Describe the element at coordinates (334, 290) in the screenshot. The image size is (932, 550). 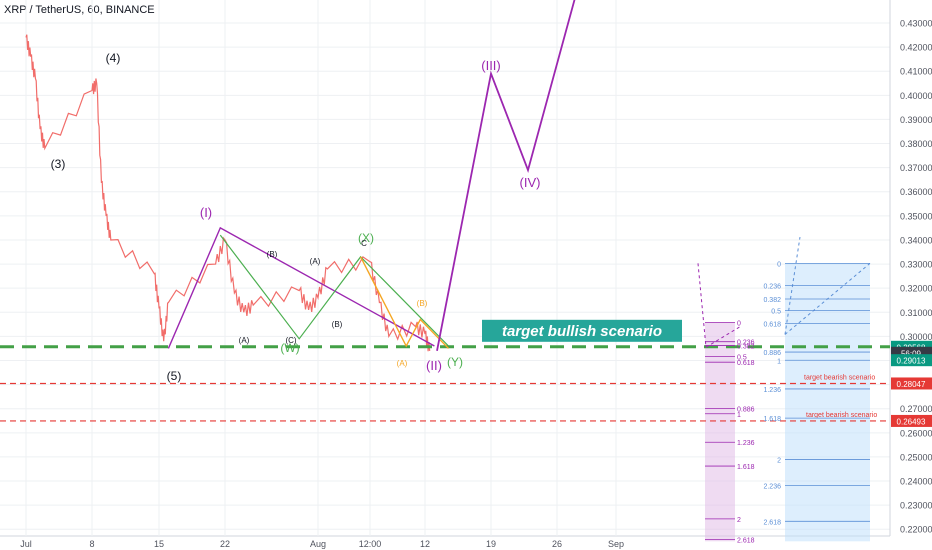
I see `wave-path-green` at that location.